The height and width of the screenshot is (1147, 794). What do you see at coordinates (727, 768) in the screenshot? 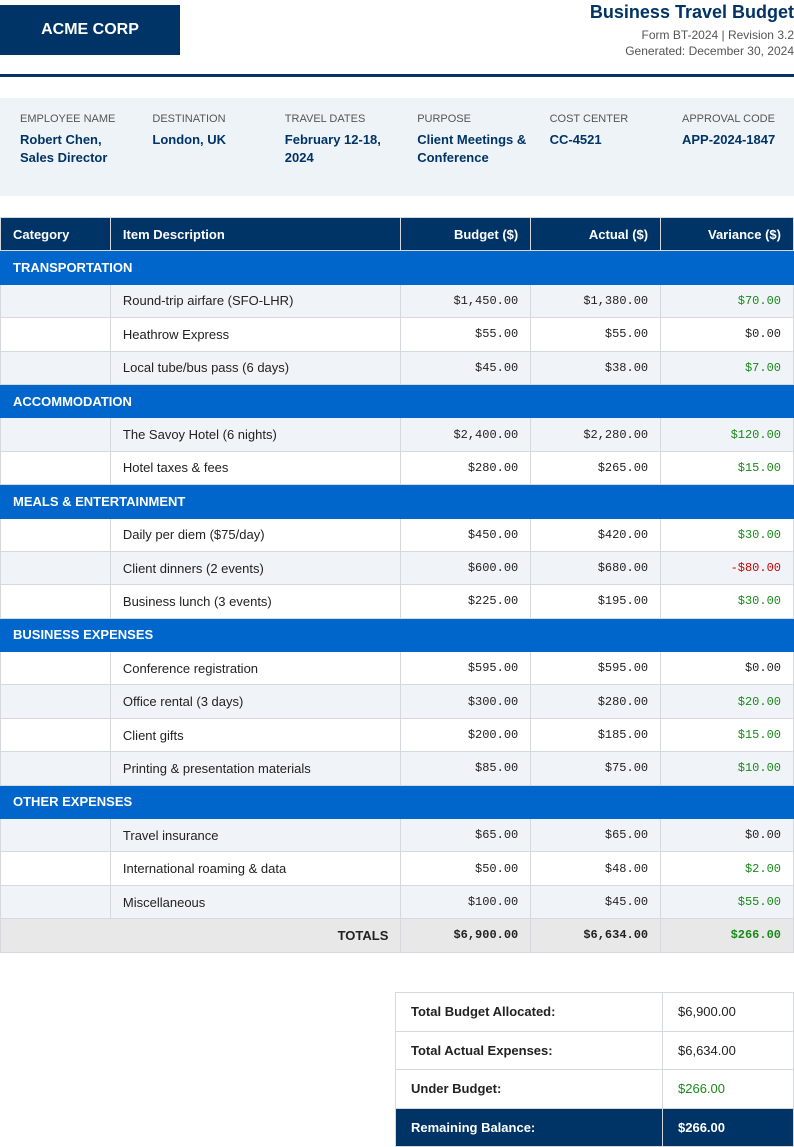
I see `variance-amount: $10.00` at bounding box center [727, 768].